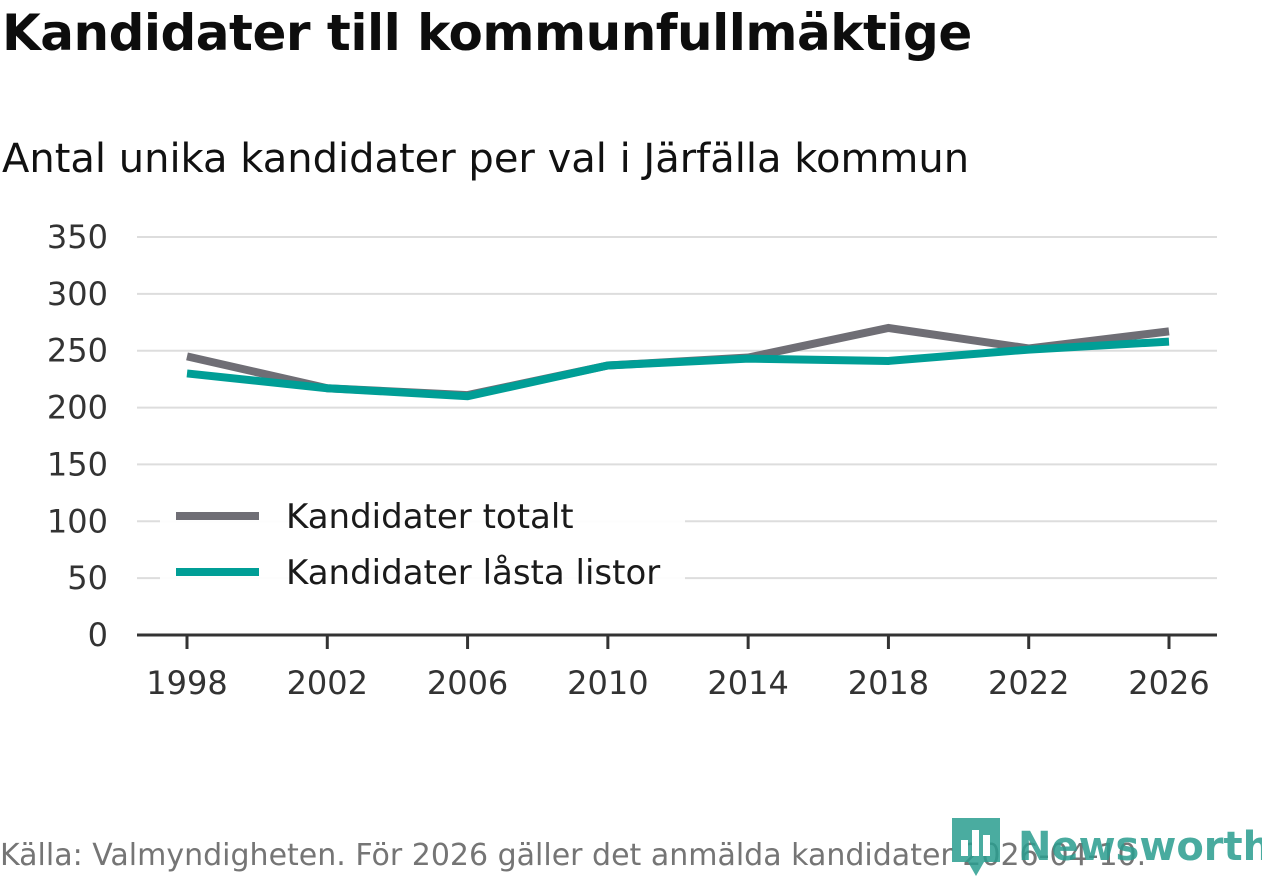 The height and width of the screenshot is (879, 1262). I want to click on y-tick-label-0: 0, so click(98, 635).